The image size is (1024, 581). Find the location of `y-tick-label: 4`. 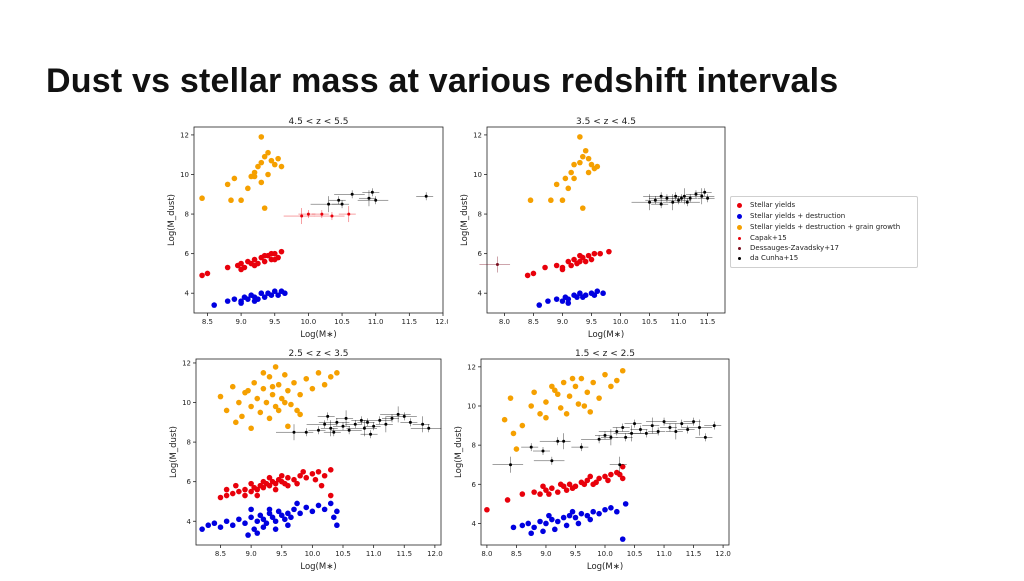

y-tick-label: 4 is located at coordinates (187, 294).